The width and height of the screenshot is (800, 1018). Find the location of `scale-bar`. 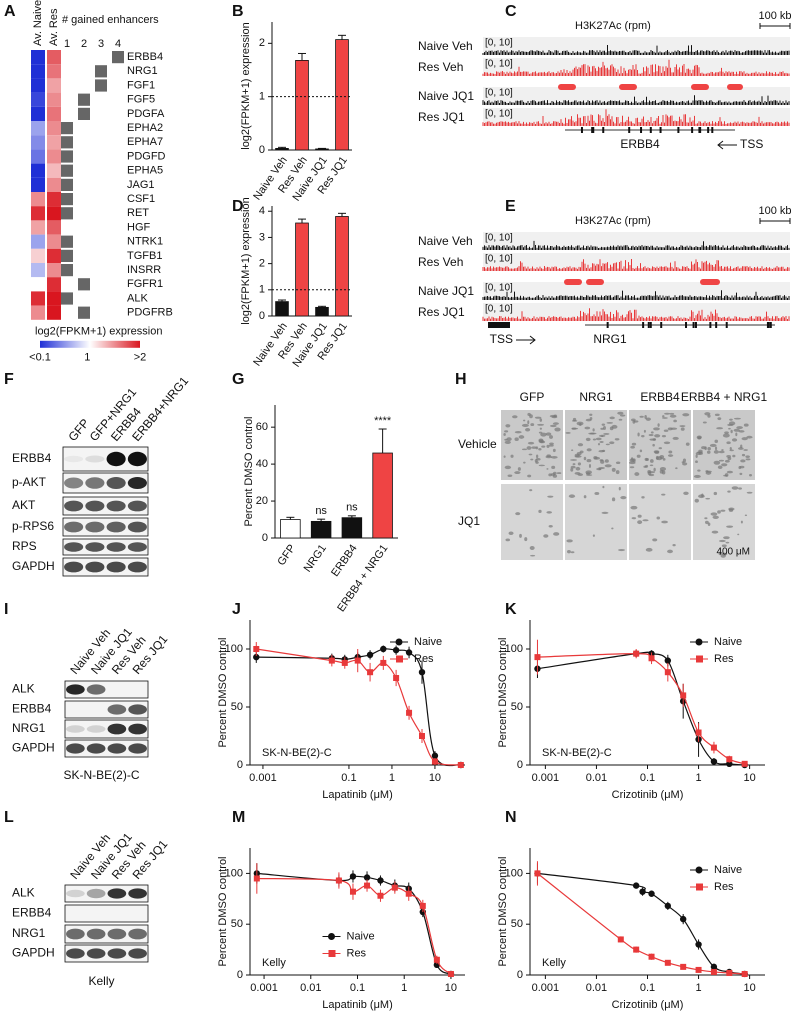

scale-bar is located at coordinates (775, 26).